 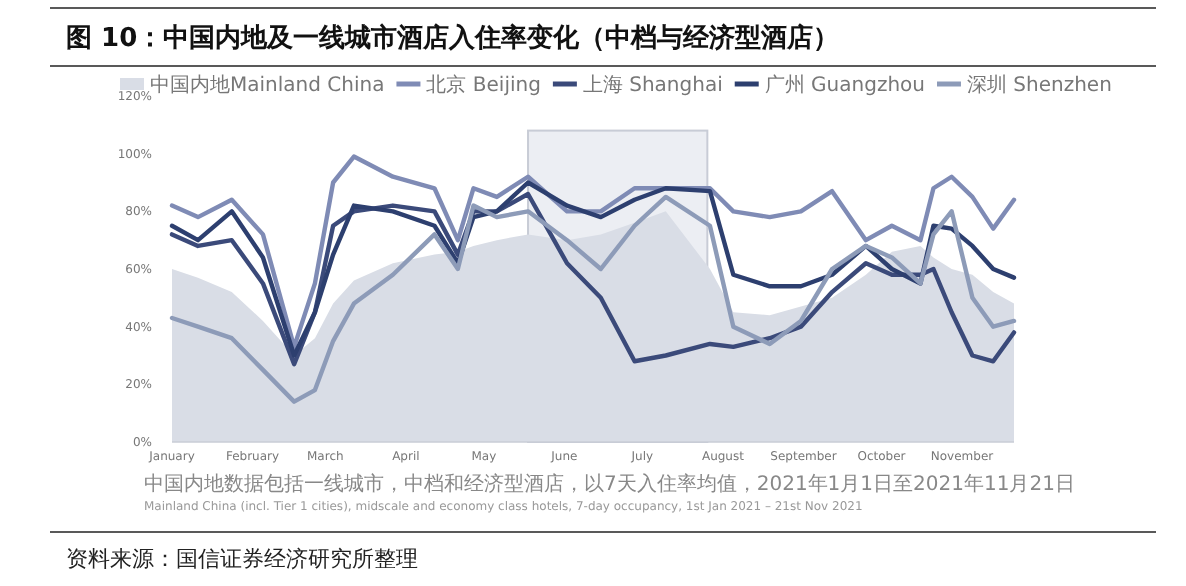 I want to click on legend-label: 广州 Guangzhou, so click(x=844, y=85).